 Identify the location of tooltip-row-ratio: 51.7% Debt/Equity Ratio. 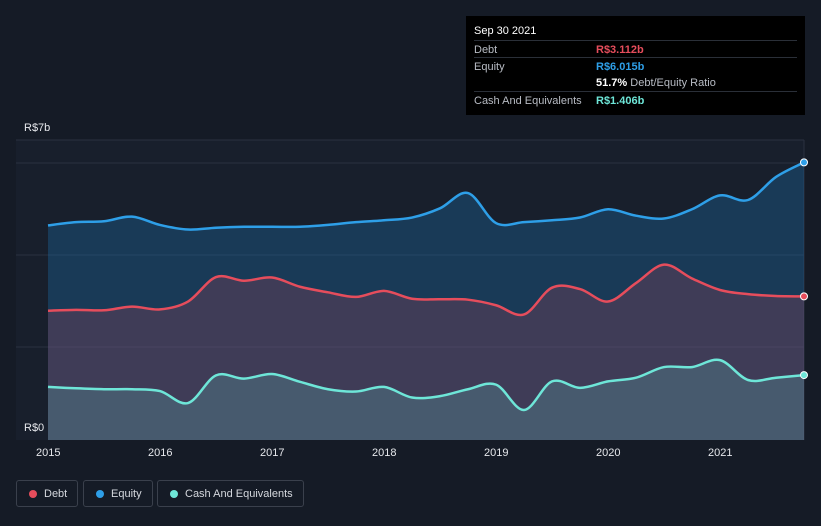
(635, 82).